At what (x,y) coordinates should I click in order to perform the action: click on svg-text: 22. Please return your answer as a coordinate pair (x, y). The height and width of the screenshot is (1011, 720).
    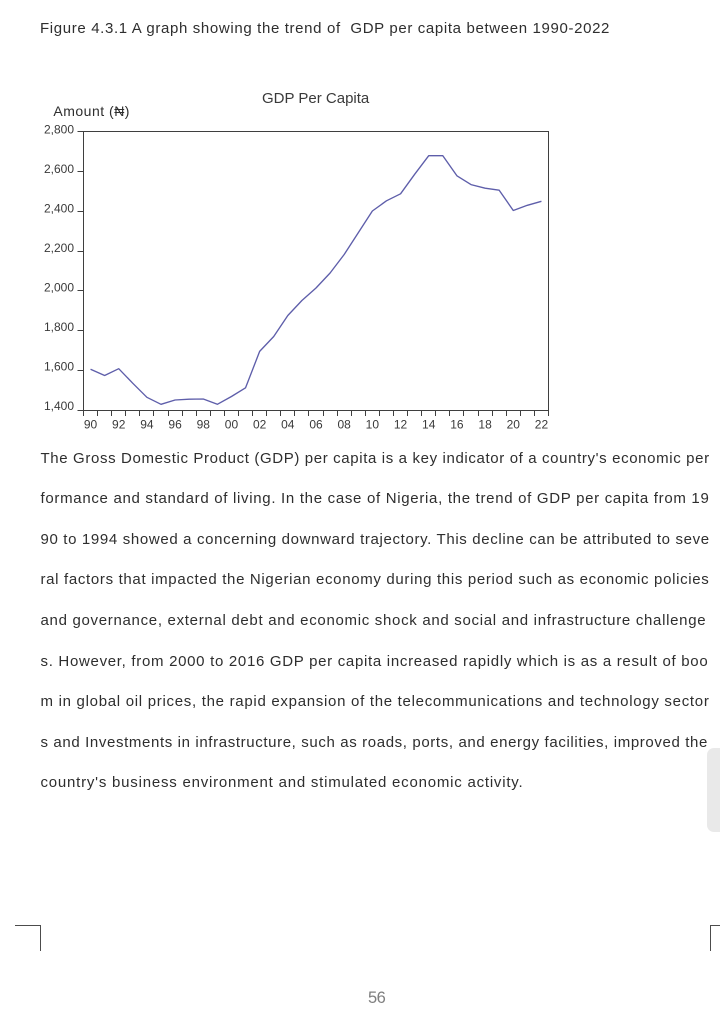
    Looking at the image, I should click on (542, 425).